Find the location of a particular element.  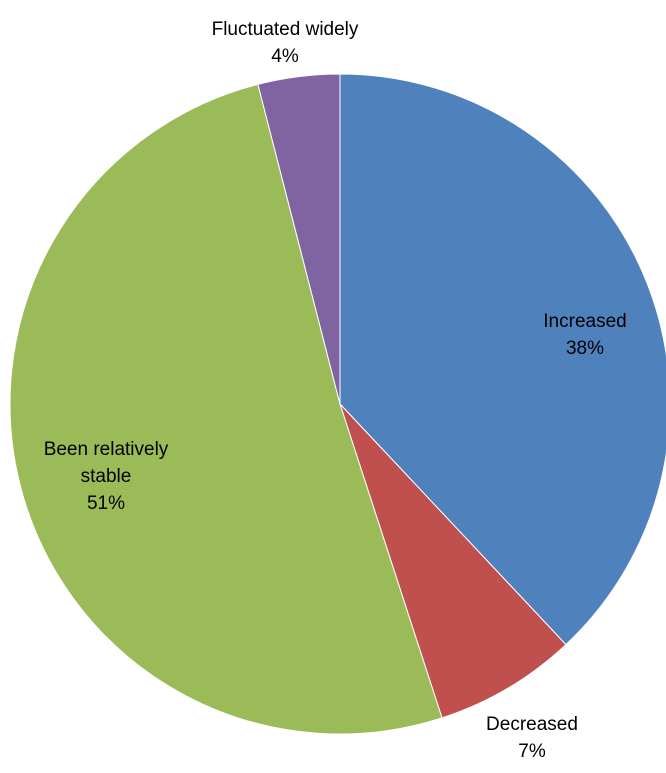

slice-label: Fluctuated widely 4% is located at coordinates (285, 43).